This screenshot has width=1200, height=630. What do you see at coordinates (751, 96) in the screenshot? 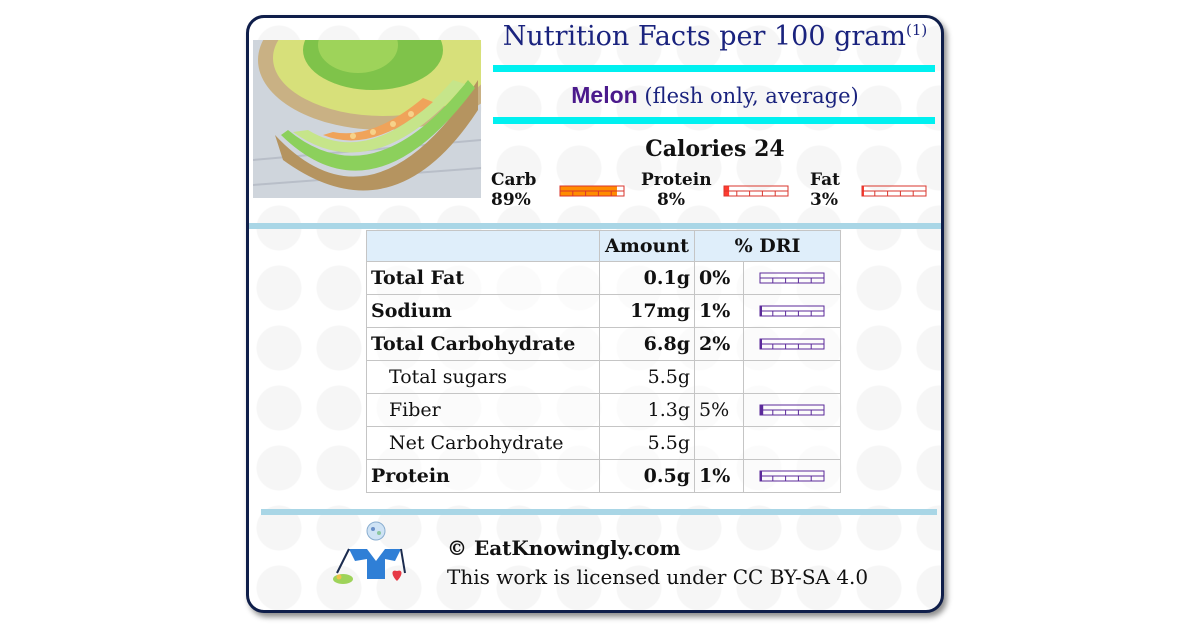
I see `food-qualifier: (flesh only, average)` at bounding box center [751, 96].